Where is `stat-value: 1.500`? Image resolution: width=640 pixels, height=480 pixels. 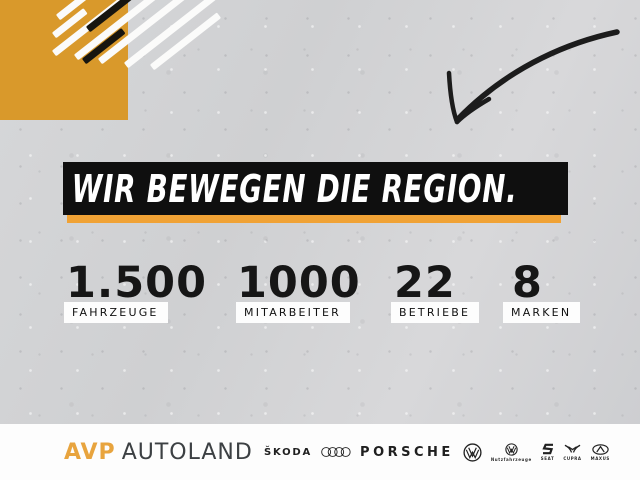
stat-value: 1.500 is located at coordinates (137, 283).